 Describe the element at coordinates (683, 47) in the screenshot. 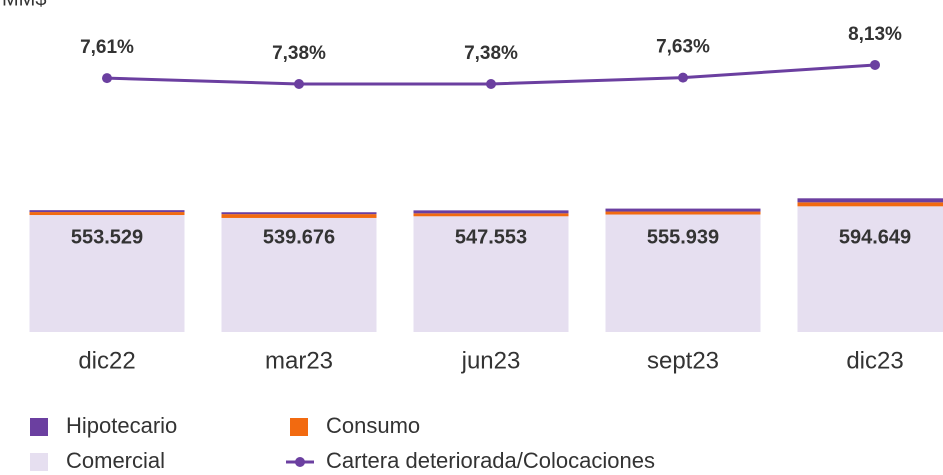

I see `line-value-label: 7,63%` at that location.